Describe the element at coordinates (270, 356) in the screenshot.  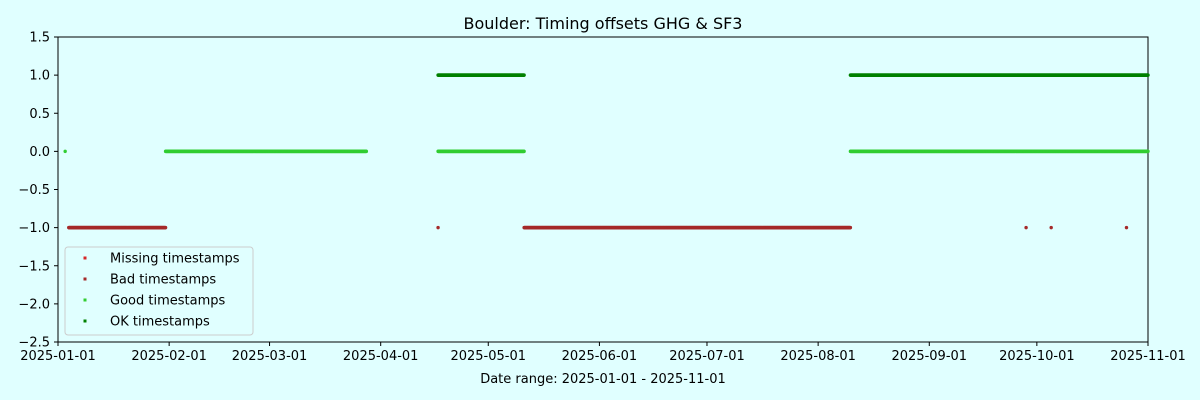
I see `x-tick-label: 2025-03-01` at that location.